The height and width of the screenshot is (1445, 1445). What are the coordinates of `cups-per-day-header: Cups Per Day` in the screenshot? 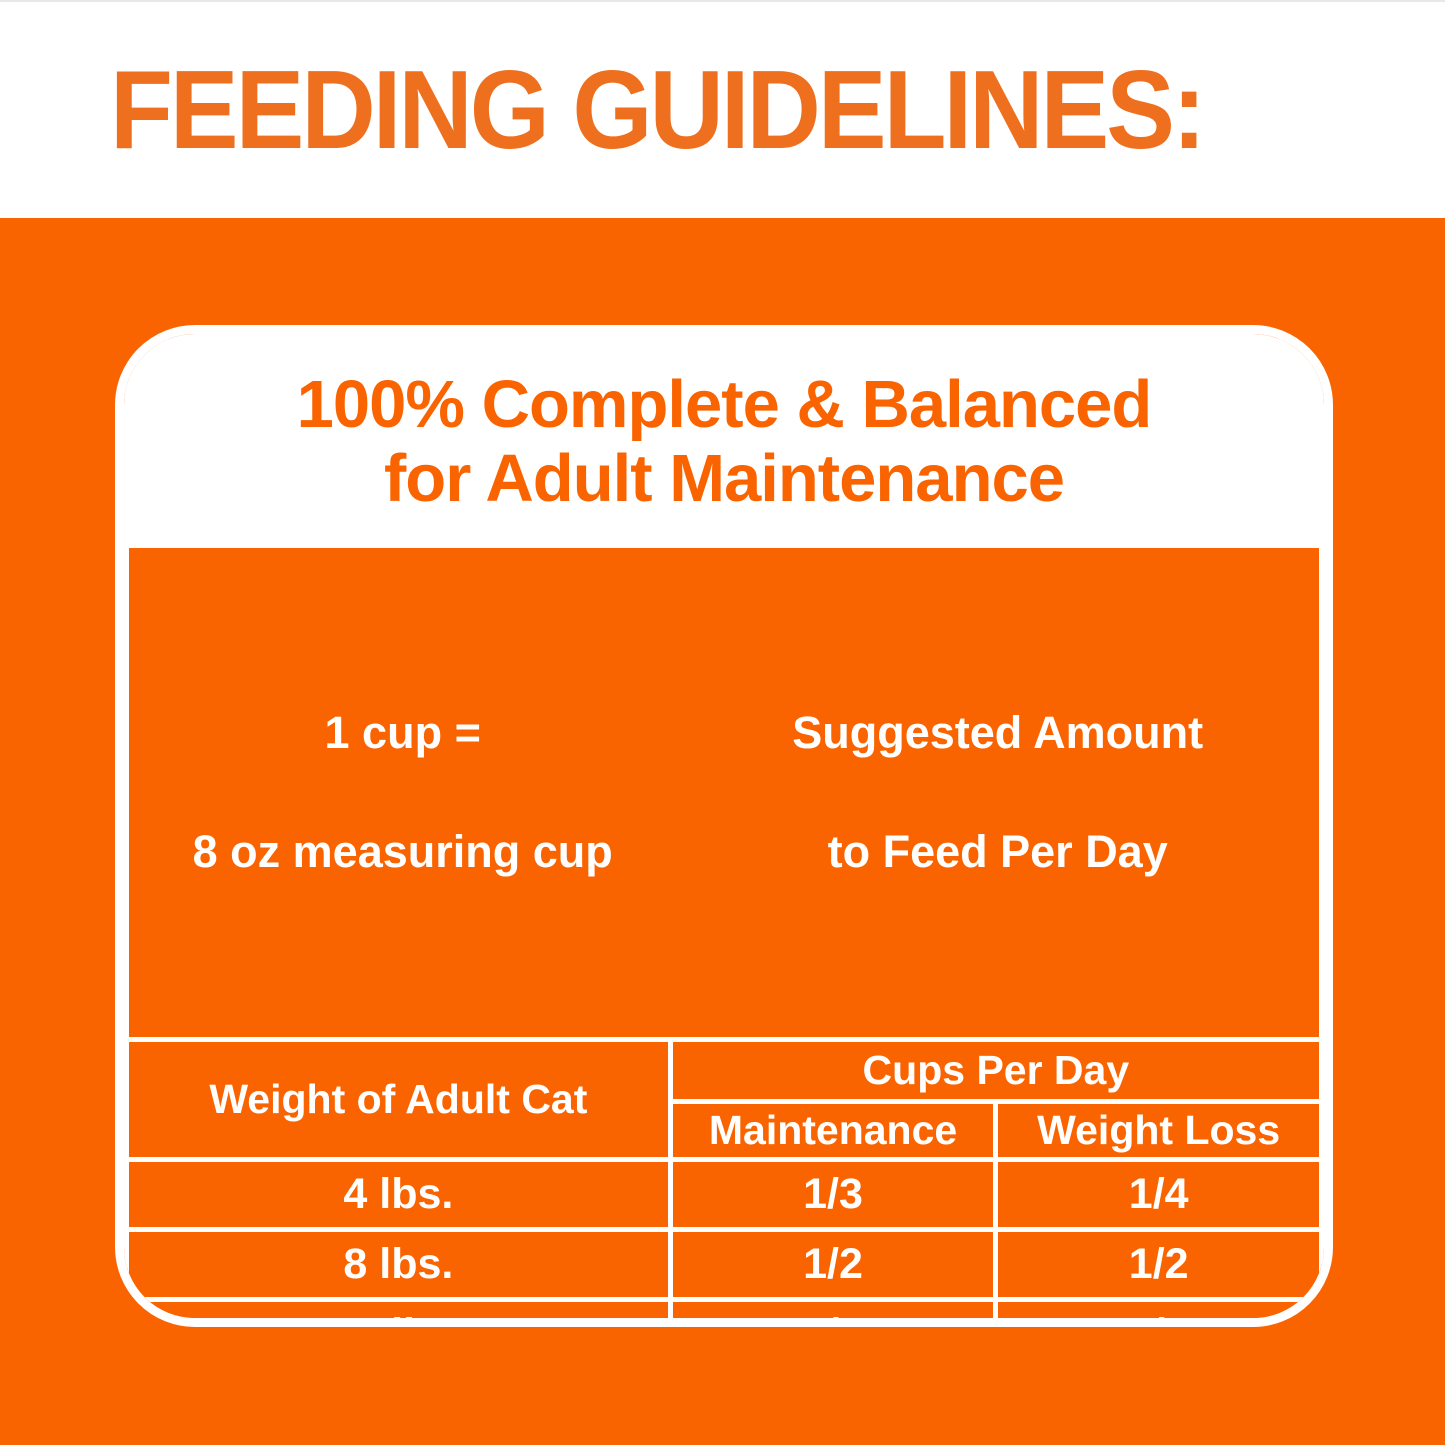 It's located at (995, 1070).